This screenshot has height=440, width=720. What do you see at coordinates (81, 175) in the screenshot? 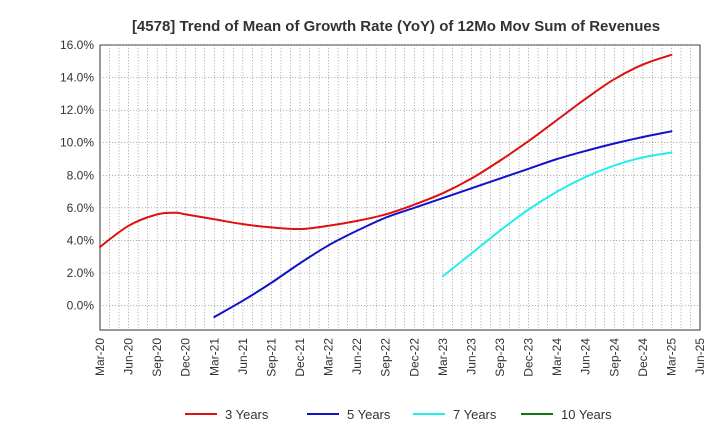
I see `y-tick-label: 8.0%` at bounding box center [81, 175].